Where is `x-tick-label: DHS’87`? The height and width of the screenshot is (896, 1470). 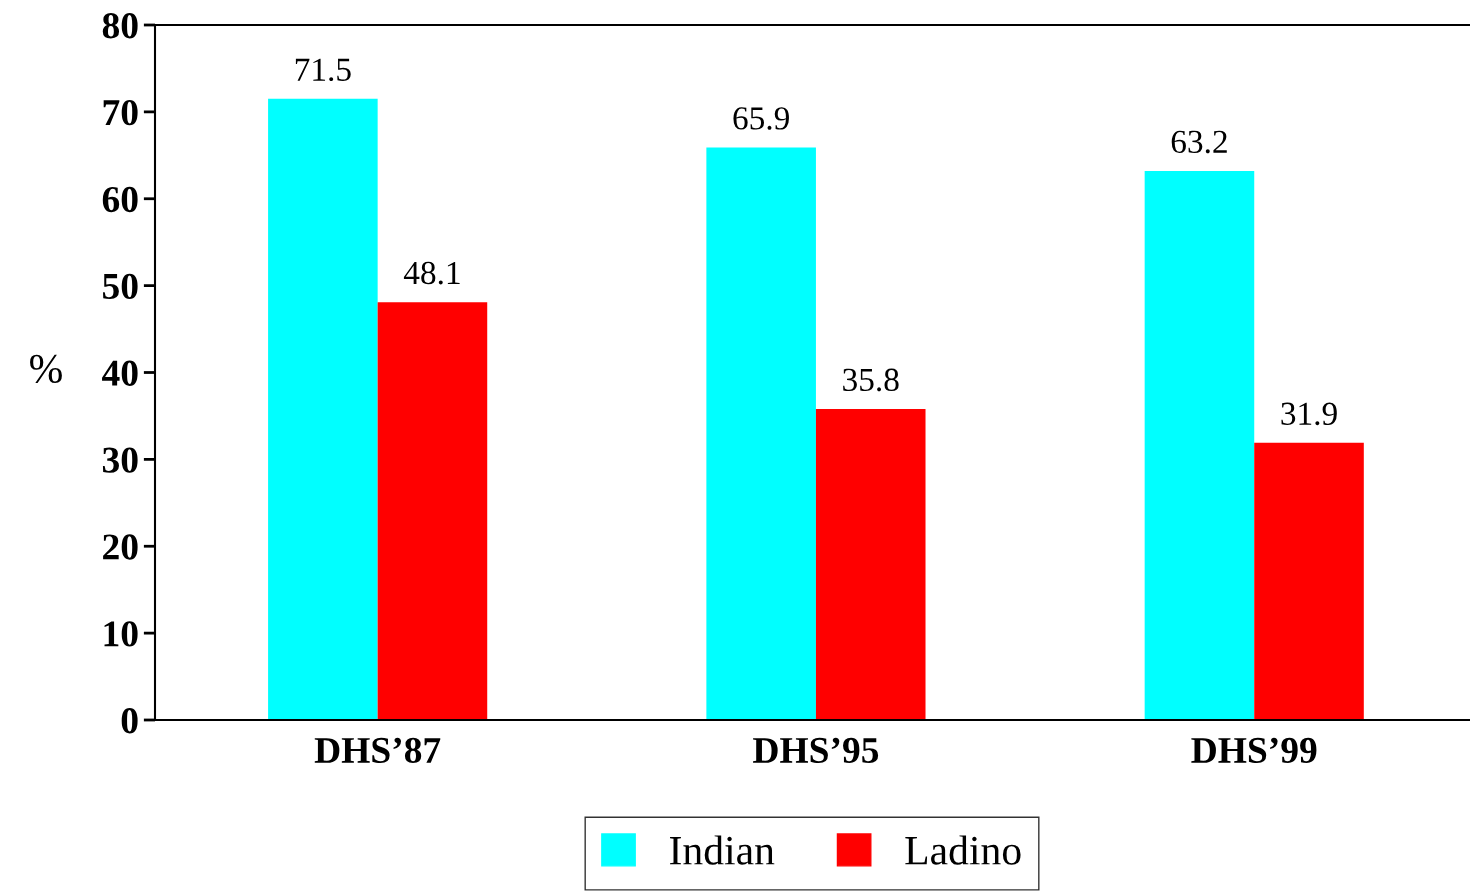
x-tick-label: DHS’87 is located at coordinates (377, 750).